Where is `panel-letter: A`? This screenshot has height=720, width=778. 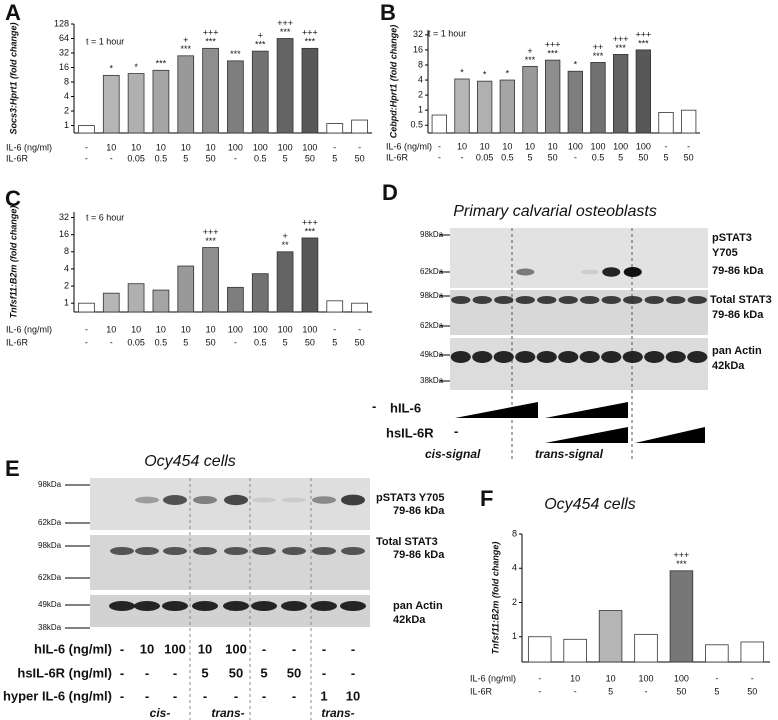
panel-letter: A is located at coordinates (13, 12).